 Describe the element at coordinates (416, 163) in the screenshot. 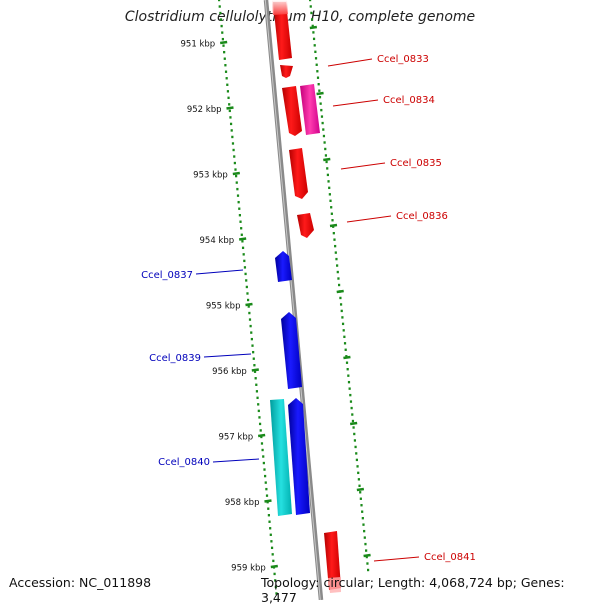

I see `gene-label: Ccel_0835` at that location.